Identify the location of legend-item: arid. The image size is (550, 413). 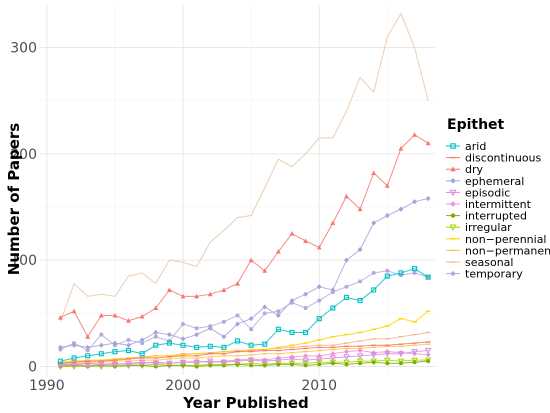
(466, 146).